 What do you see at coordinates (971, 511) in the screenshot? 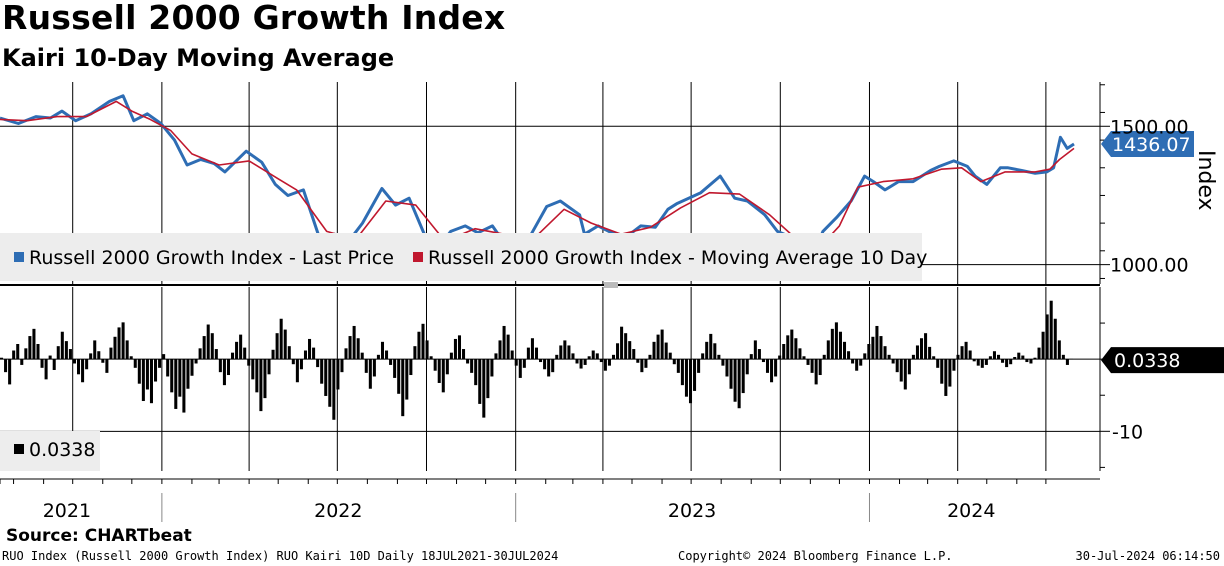
I see `x-tick-label: 2024` at bounding box center [971, 511].